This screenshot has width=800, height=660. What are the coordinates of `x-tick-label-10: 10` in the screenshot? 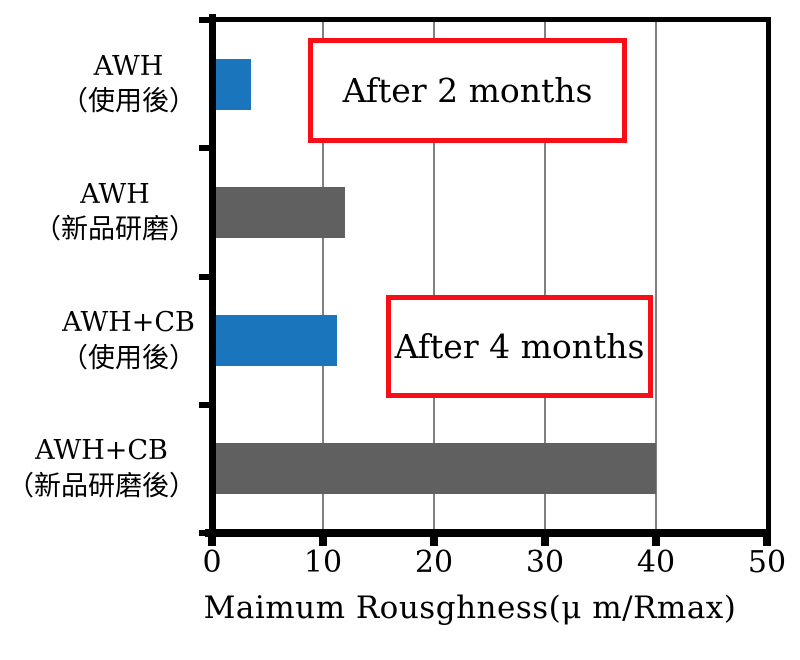 It's located at (323, 562).